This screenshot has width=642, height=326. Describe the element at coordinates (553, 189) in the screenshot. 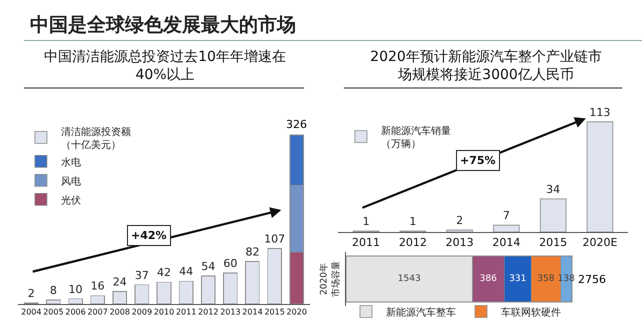

I see `data-label: 34` at that location.